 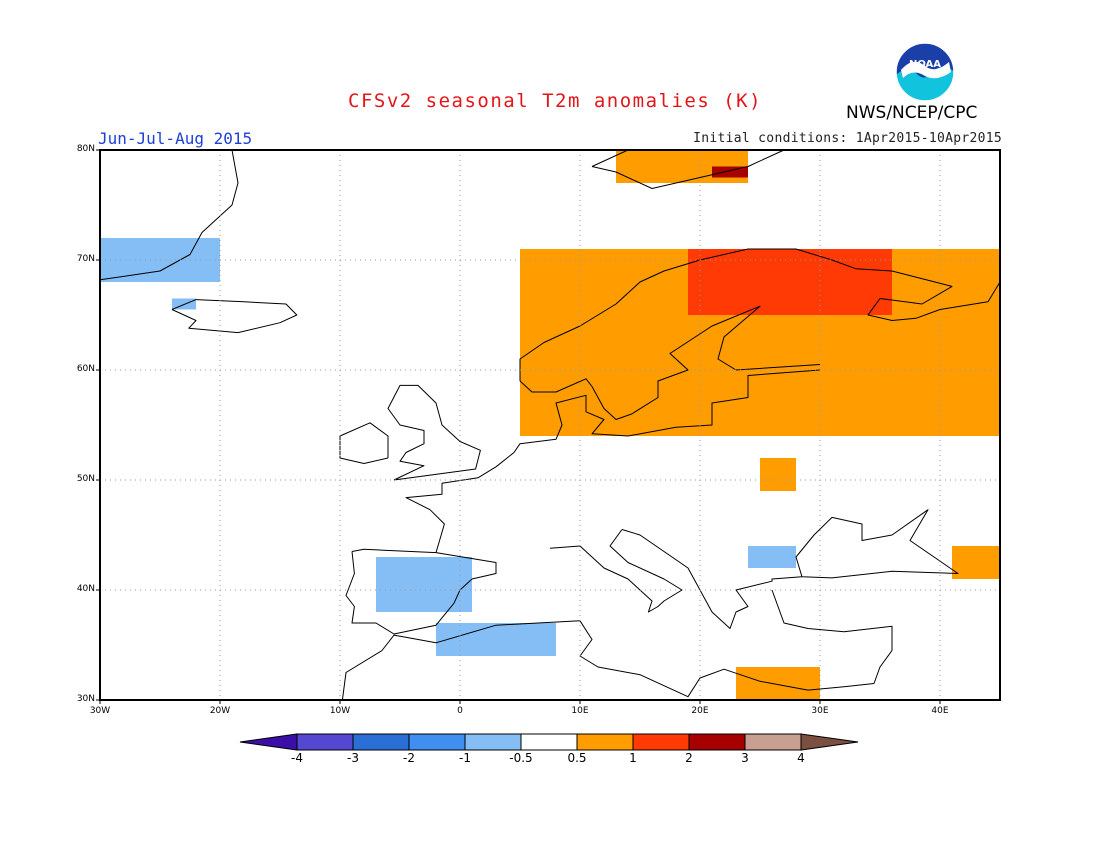 What do you see at coordinates (85, 479) in the screenshot?
I see `latitude-label: 50N` at bounding box center [85, 479].